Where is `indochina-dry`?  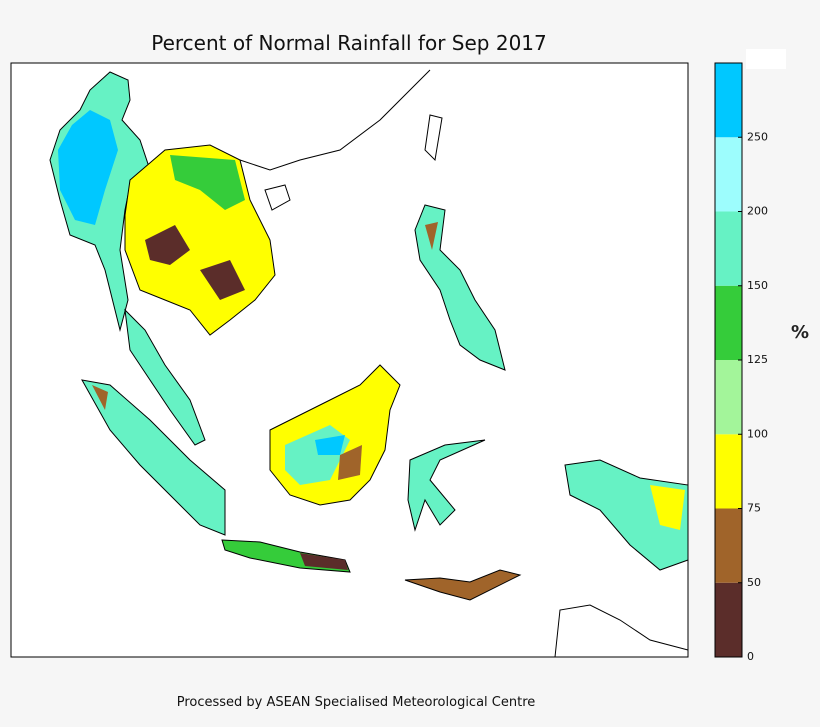 indochina-dry is located at coordinates (195, 262).